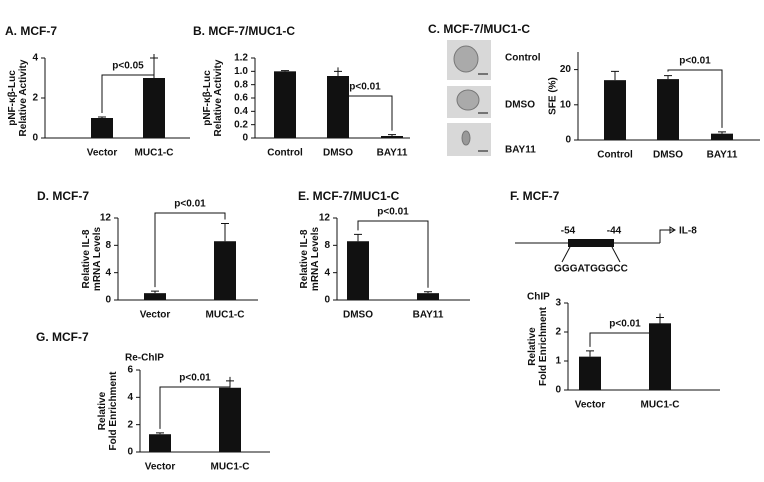 This screenshot has width=764, height=482. Describe the element at coordinates (241, 58) in the screenshot. I see `y-tick-label: 1.2` at that location.